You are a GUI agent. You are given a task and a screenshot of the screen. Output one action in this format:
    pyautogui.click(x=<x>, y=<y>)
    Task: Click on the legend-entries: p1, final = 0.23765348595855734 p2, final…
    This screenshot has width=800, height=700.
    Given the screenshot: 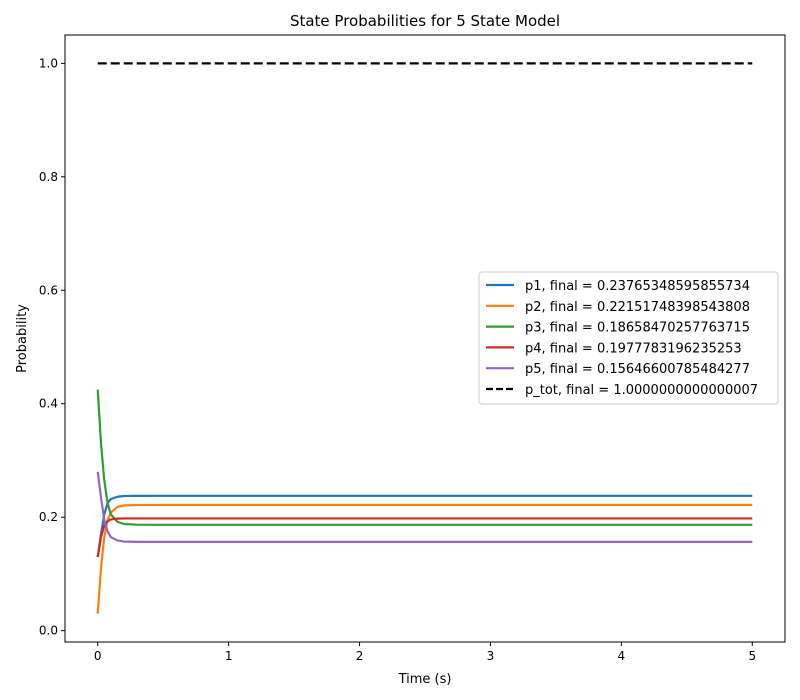 What is the action you would take?
    pyautogui.click(x=622, y=338)
    